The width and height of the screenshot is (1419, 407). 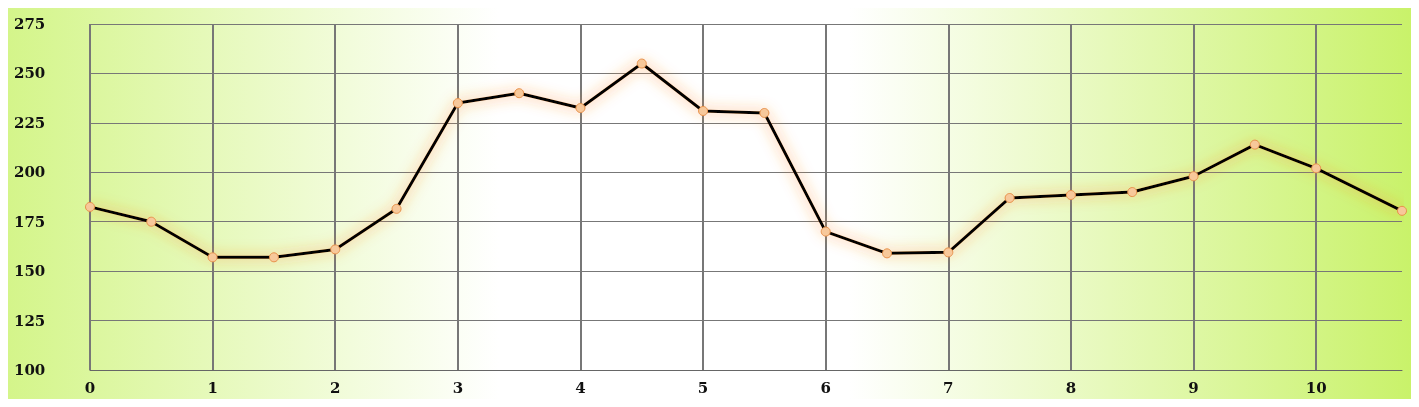 I want to click on x-tick-label: 2, so click(x=335, y=387).